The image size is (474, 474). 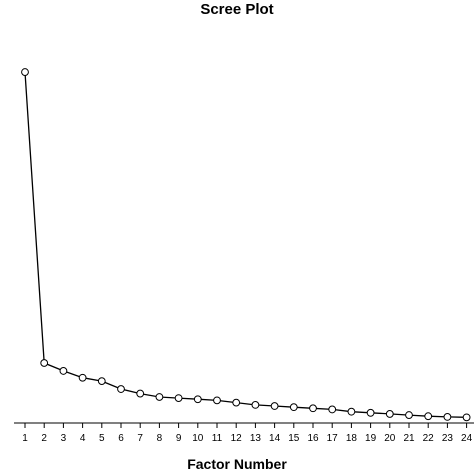 I want to click on x-tick-label: 1, so click(x=25, y=438).